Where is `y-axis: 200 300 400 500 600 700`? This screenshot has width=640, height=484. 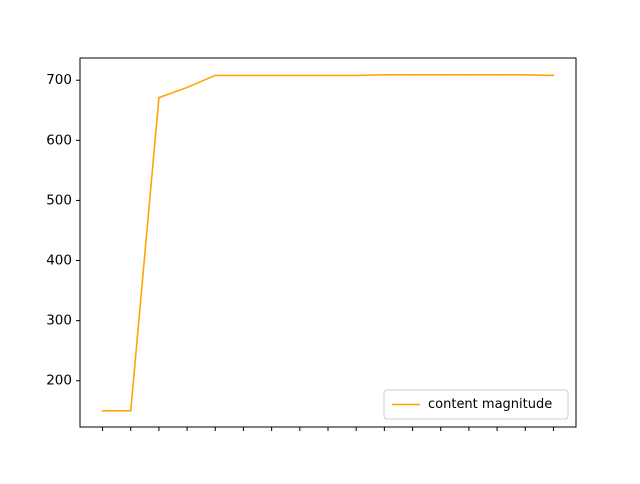
y-axis: 200 300 400 500 600 700 is located at coordinates (63, 230).